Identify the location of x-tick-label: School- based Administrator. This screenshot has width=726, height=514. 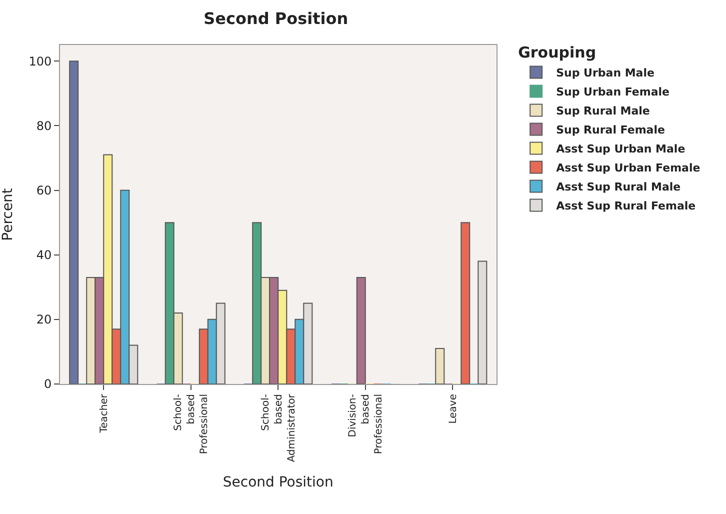
(279, 427).